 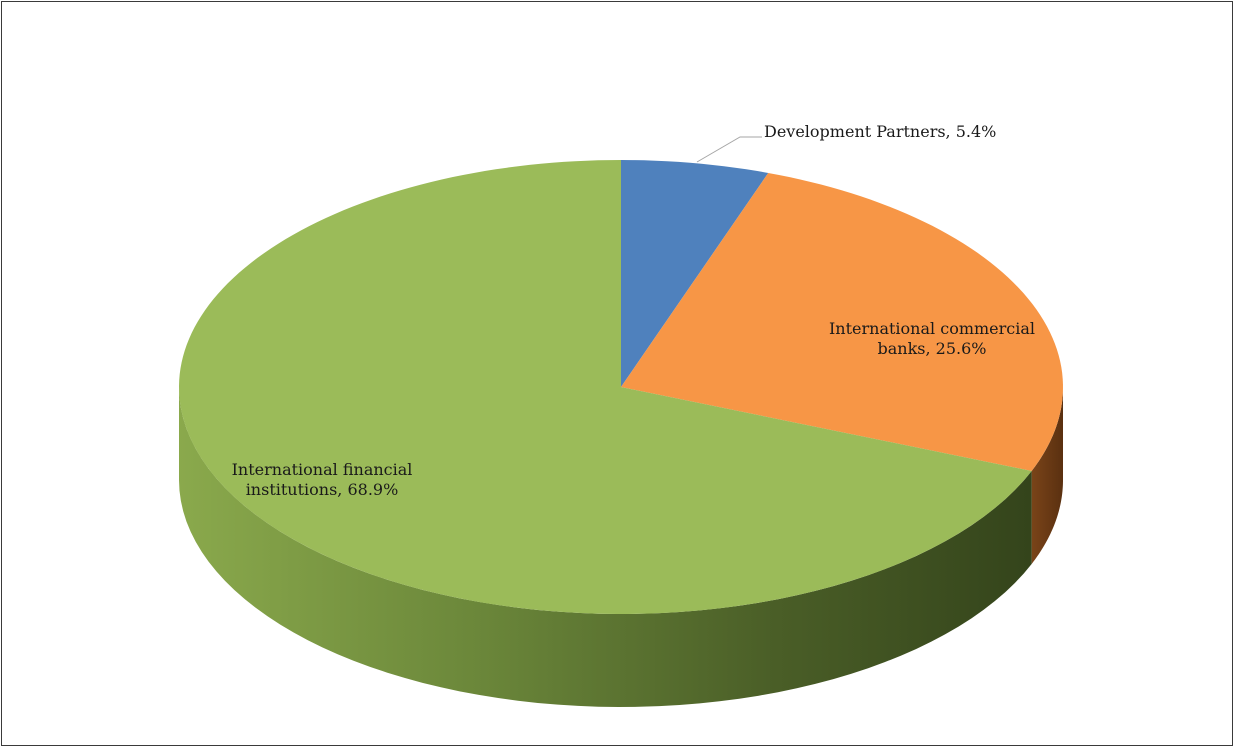 What do you see at coordinates (880, 131) in the screenshot?
I see `slice-label-1: Development Partners, 5.4%` at bounding box center [880, 131].